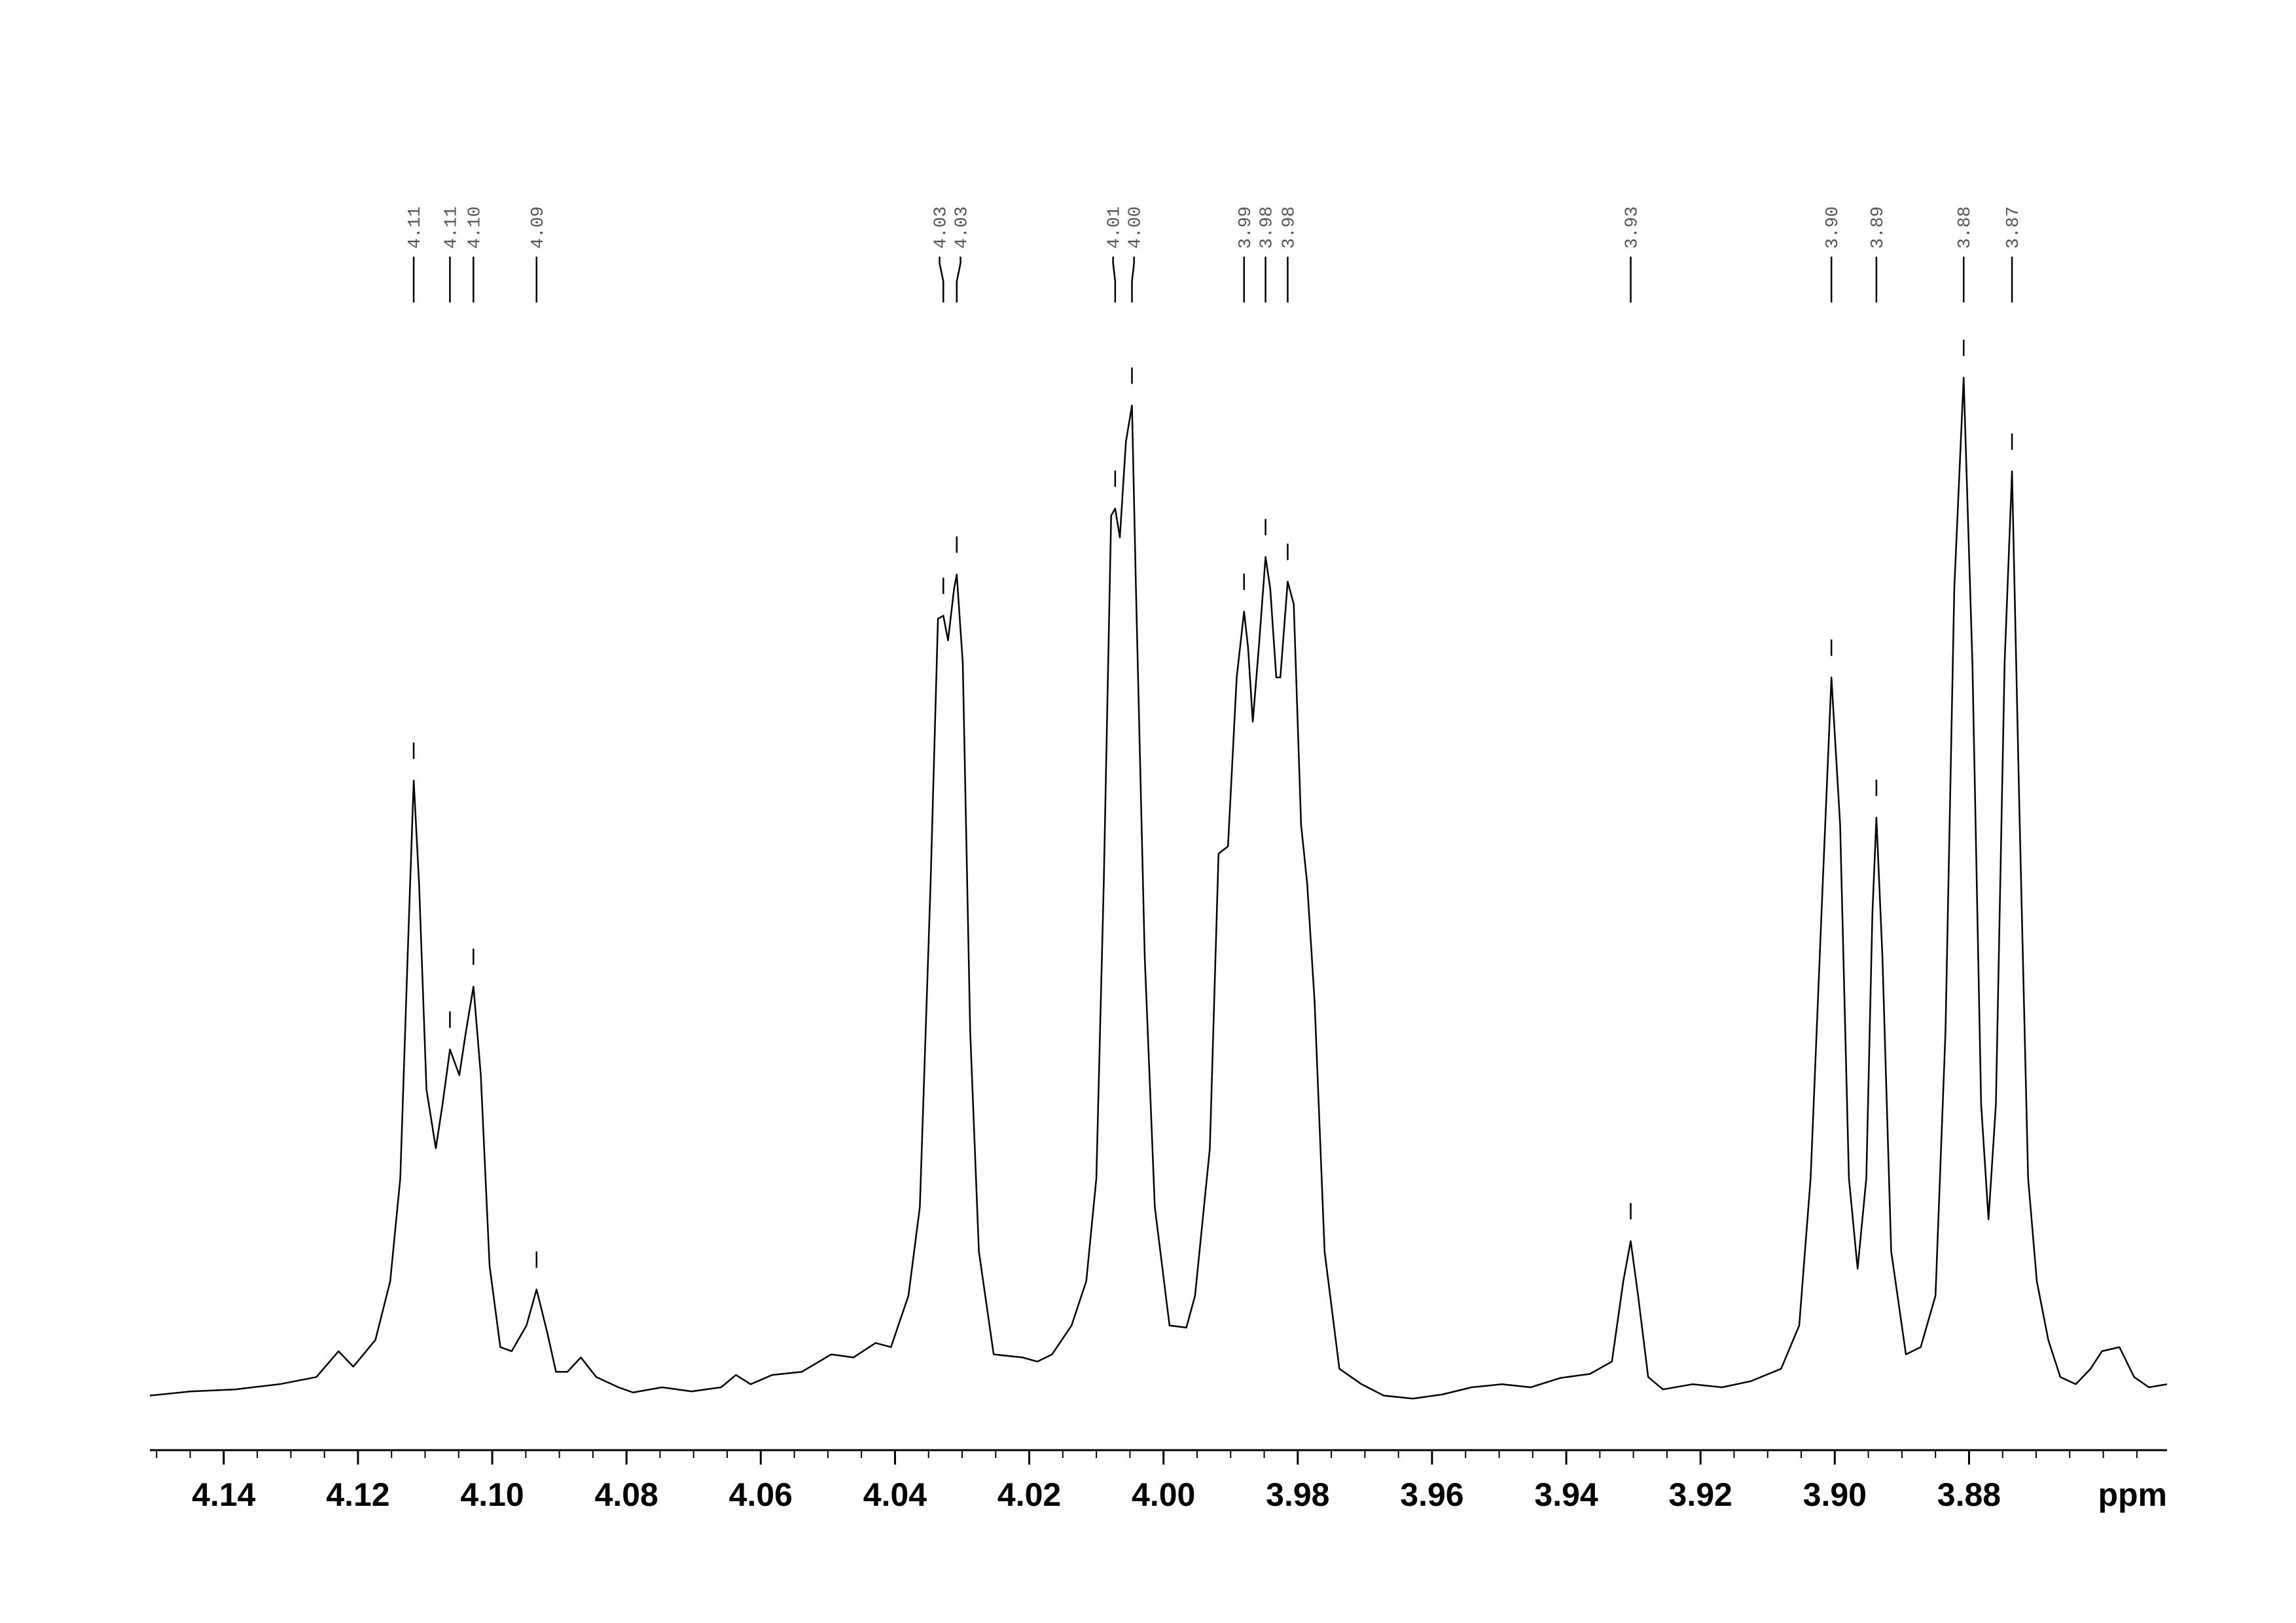 This screenshot has height=1623, width=2296. Describe the element at coordinates (492, 1494) in the screenshot. I see `x-tick-label: 4.10` at that location.